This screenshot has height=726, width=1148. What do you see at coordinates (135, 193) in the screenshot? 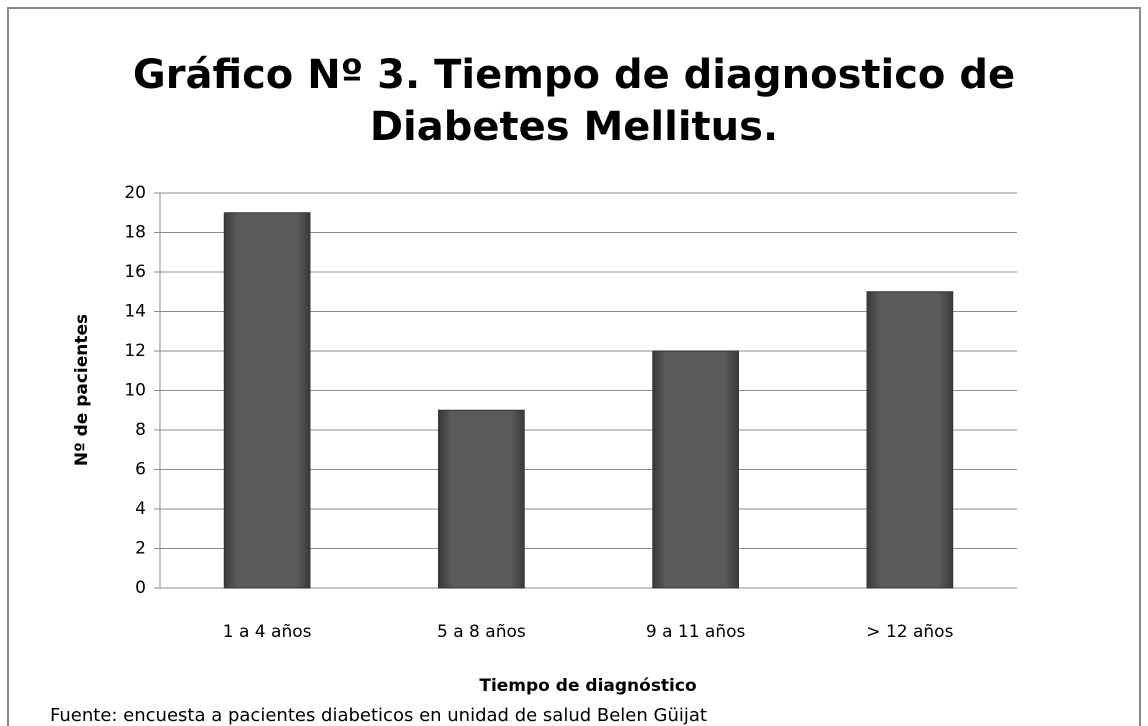
I see `y-tick-label: 20` at bounding box center [135, 193].